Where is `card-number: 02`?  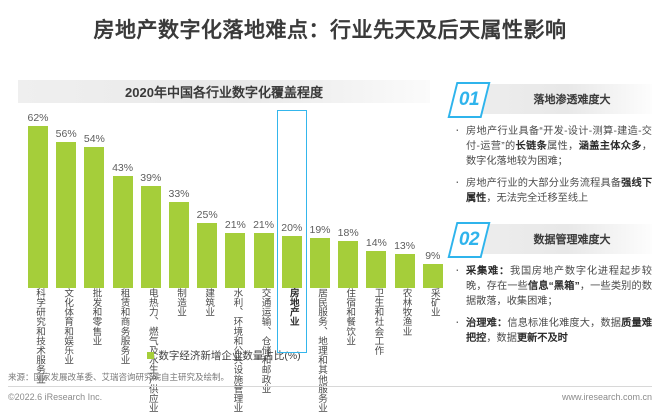 card-number: 02 is located at coordinates (469, 239).